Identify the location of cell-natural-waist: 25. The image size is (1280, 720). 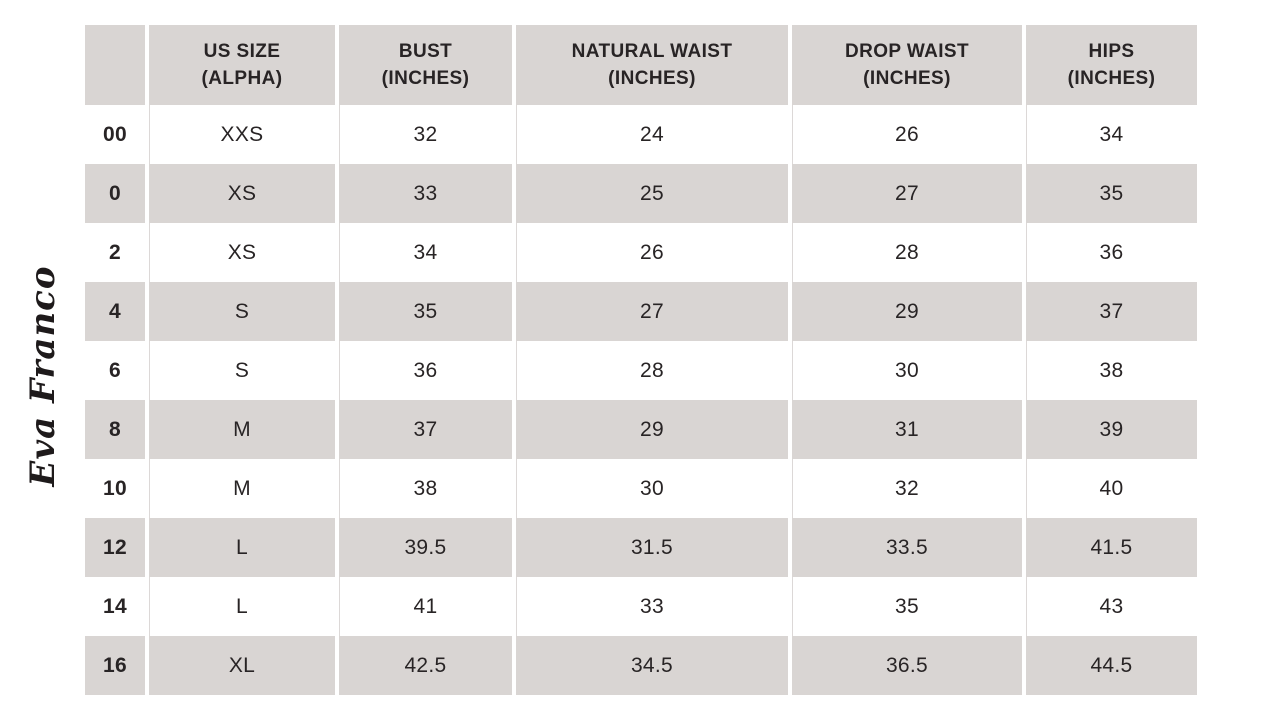
(650, 193).